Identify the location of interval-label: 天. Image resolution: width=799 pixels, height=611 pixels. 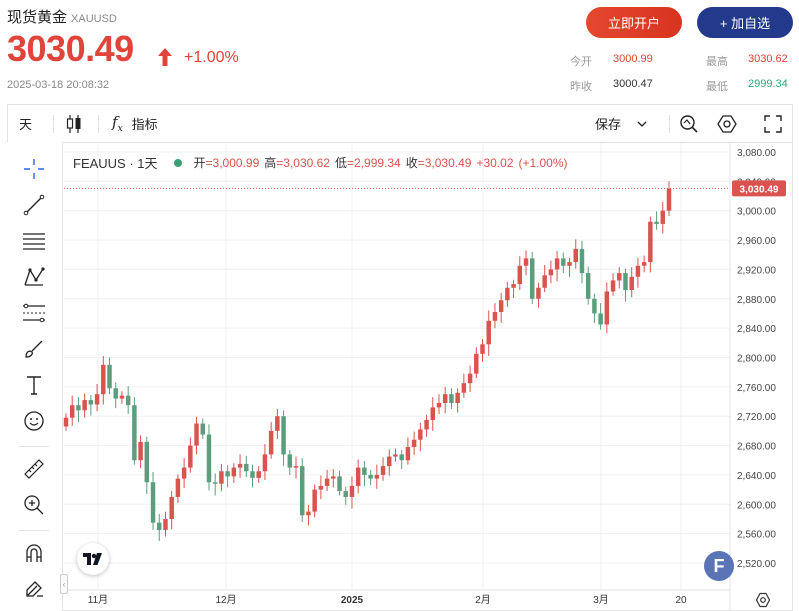
(26, 124).